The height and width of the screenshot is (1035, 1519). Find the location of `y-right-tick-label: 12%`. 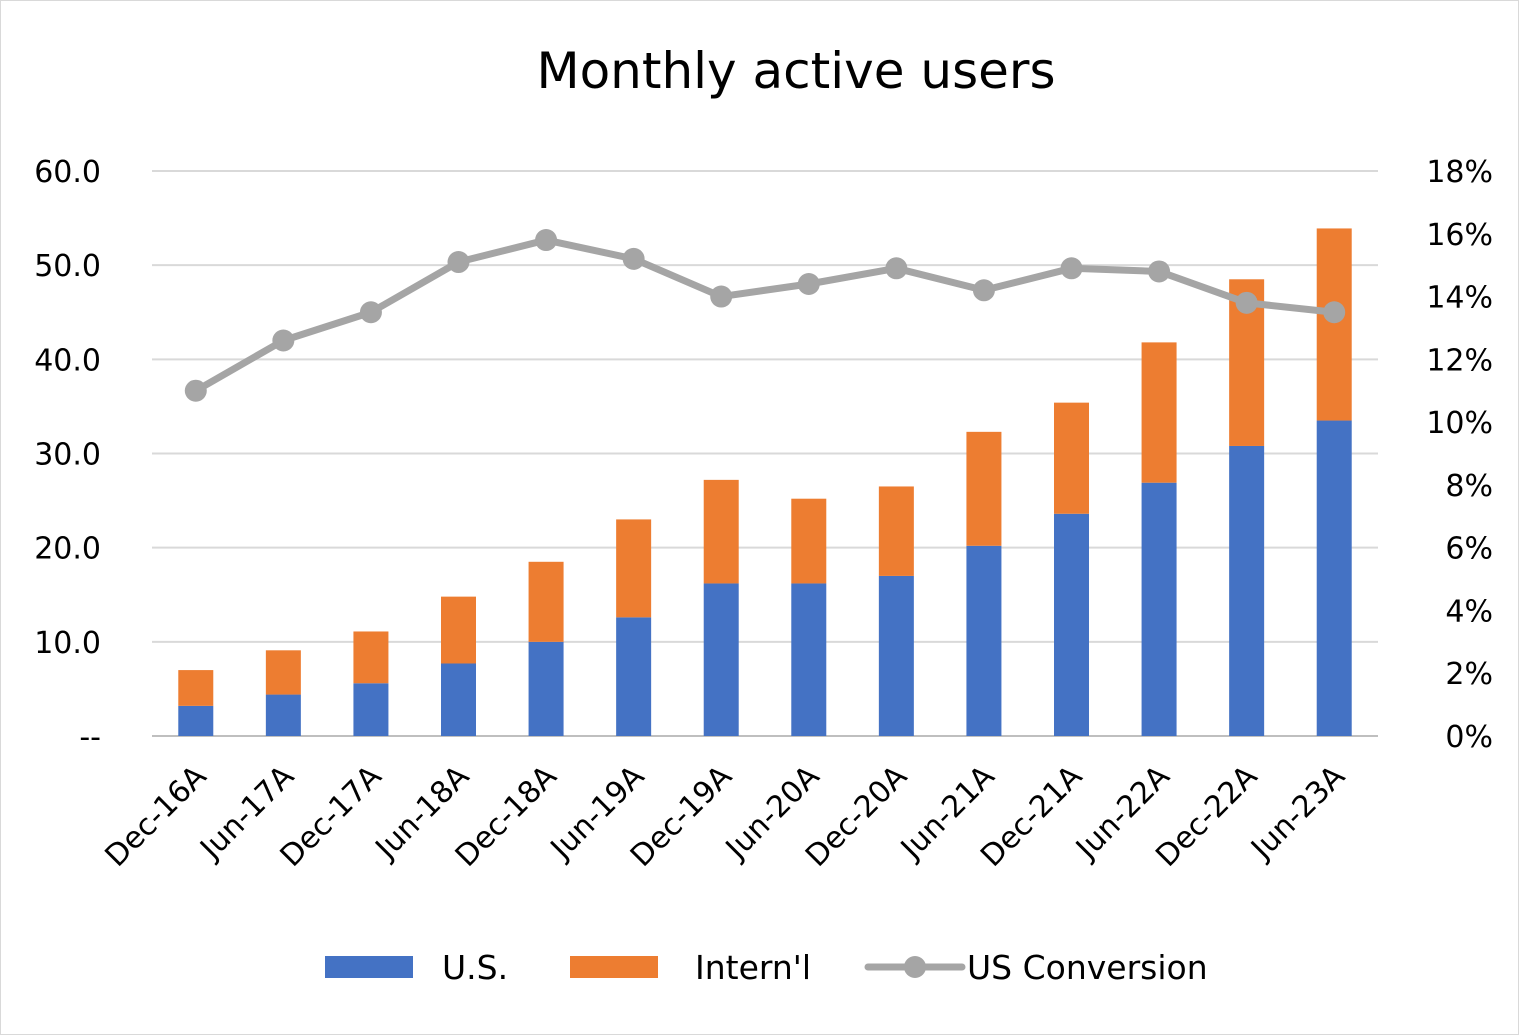

y-right-tick-label: 12% is located at coordinates (1459, 360).